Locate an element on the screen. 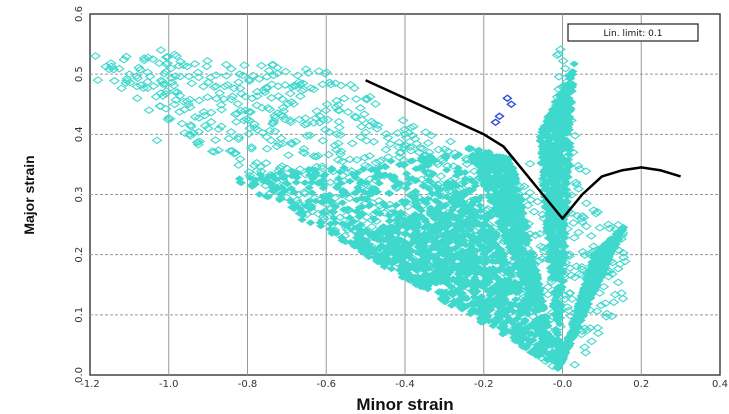 This screenshot has width=729, height=414. x-tick-label: -1.0 is located at coordinates (169, 384).